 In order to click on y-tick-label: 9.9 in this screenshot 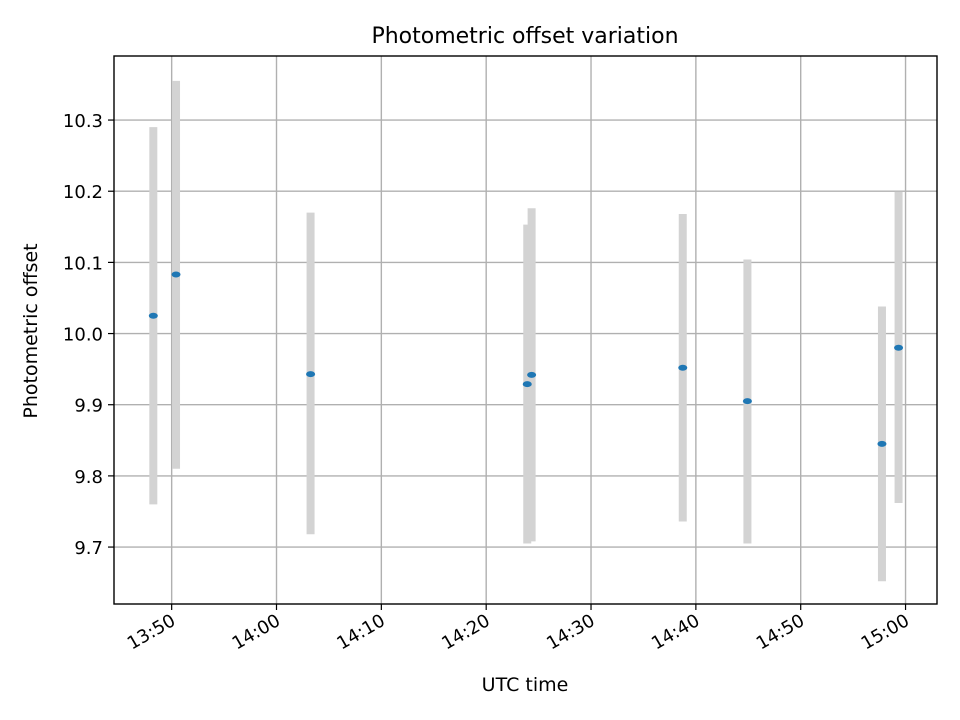, I will do `click(88, 406)`.